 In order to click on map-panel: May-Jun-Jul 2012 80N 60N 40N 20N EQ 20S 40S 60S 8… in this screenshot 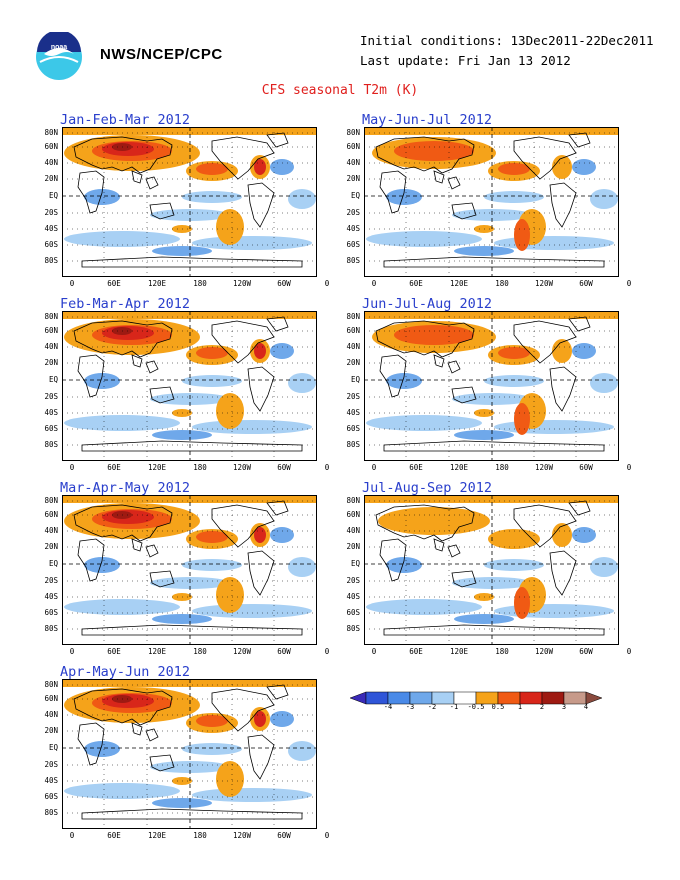, I will do `click(504, 203)`.